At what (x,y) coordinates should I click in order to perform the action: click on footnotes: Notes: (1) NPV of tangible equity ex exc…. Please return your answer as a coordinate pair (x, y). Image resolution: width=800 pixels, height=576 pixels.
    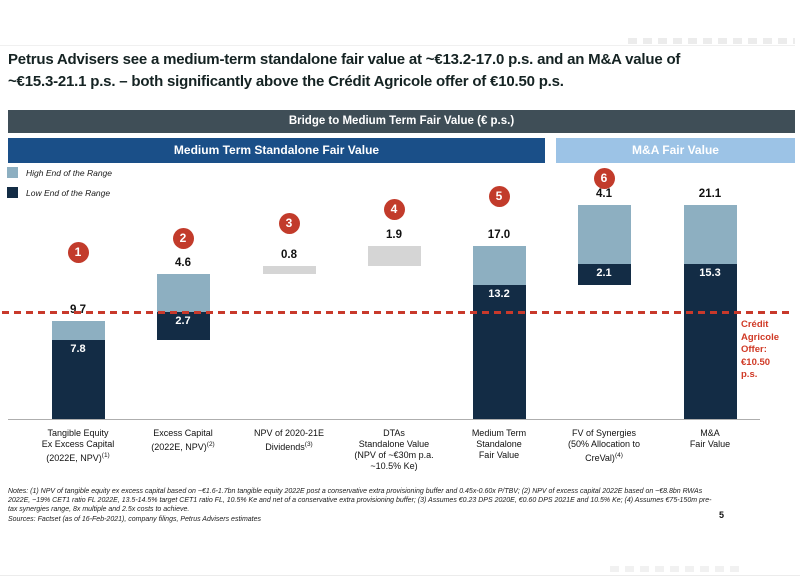
    Looking at the image, I should click on (394, 505).